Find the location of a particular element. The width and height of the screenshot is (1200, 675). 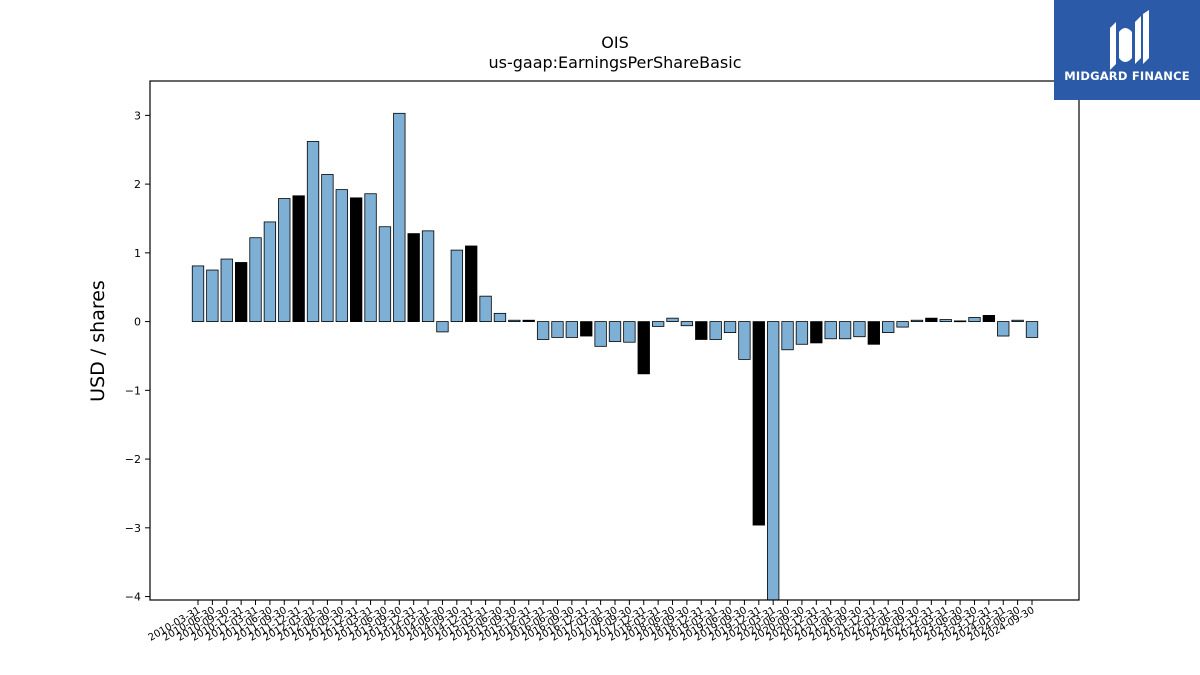

chart-subtitle: us-gaap:EarningsPerShareBasic is located at coordinates (614, 62).